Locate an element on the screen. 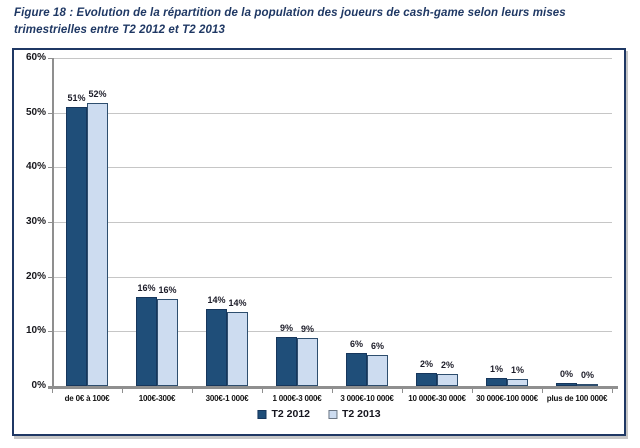 This screenshot has height=448, width=640. y-tick-label: 30% is located at coordinates (35, 221).